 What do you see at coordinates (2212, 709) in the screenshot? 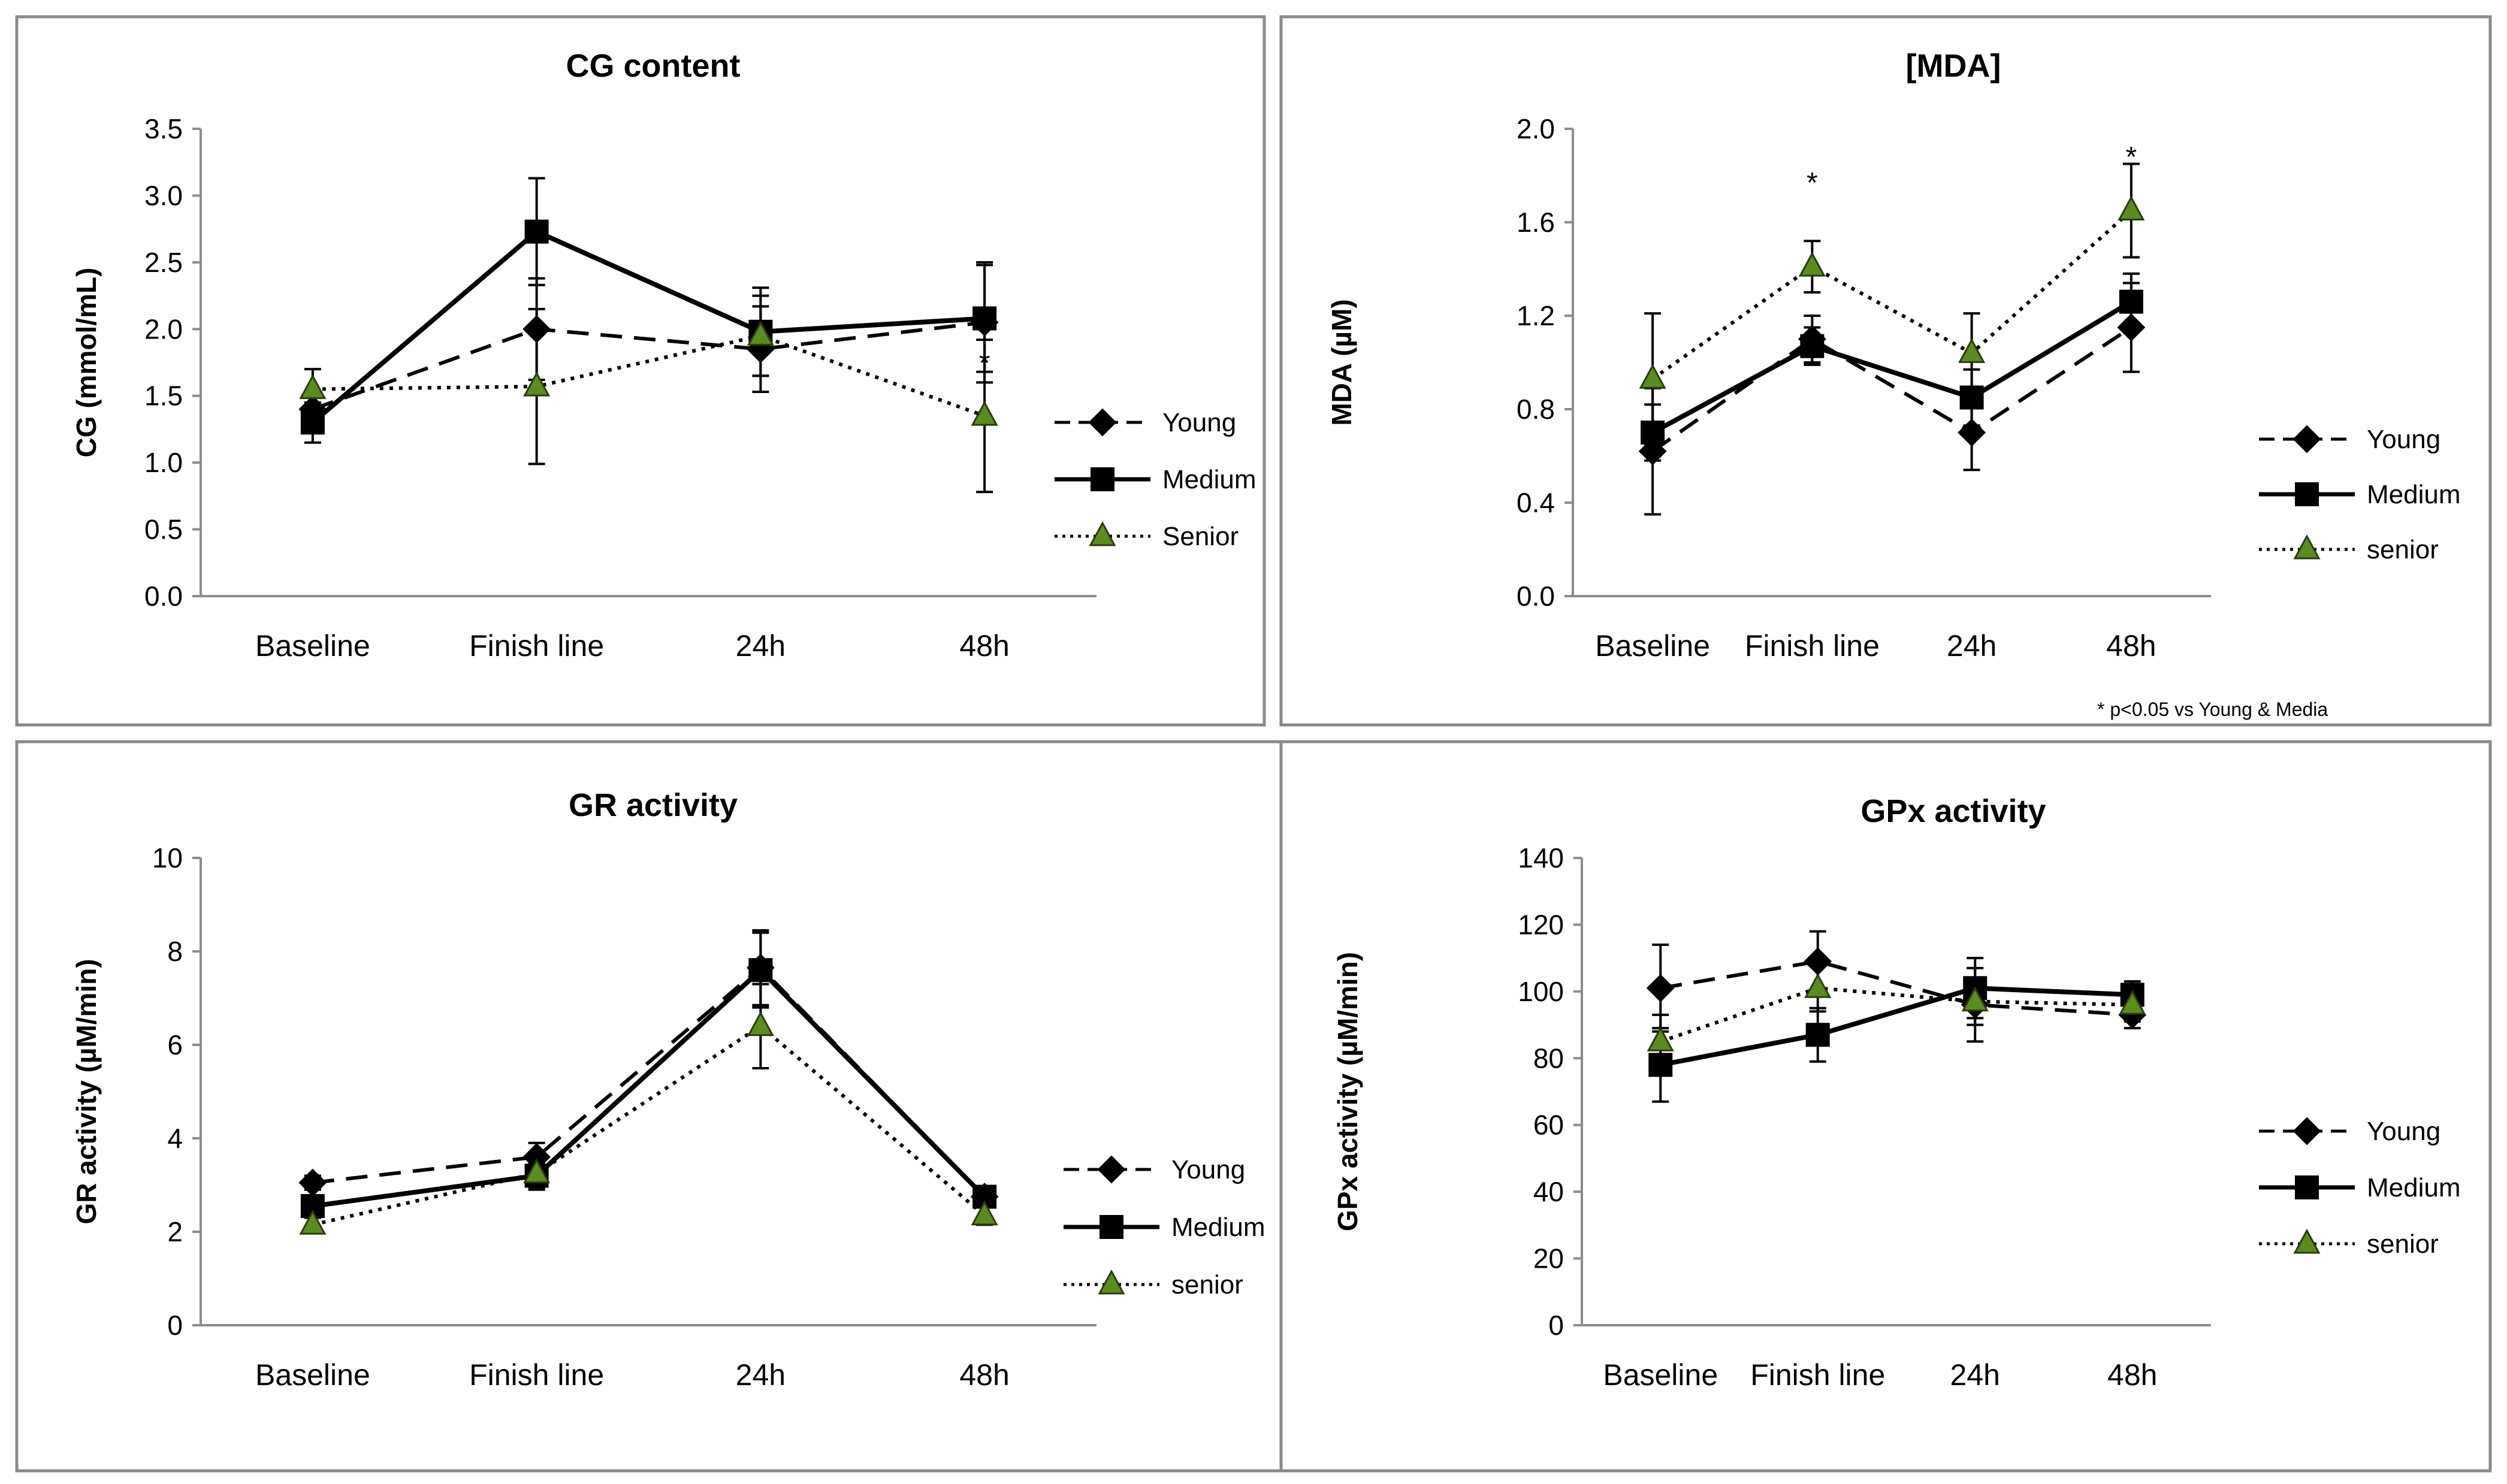
I see `footnote: * p<0.05 vs Young & Media` at bounding box center [2212, 709].